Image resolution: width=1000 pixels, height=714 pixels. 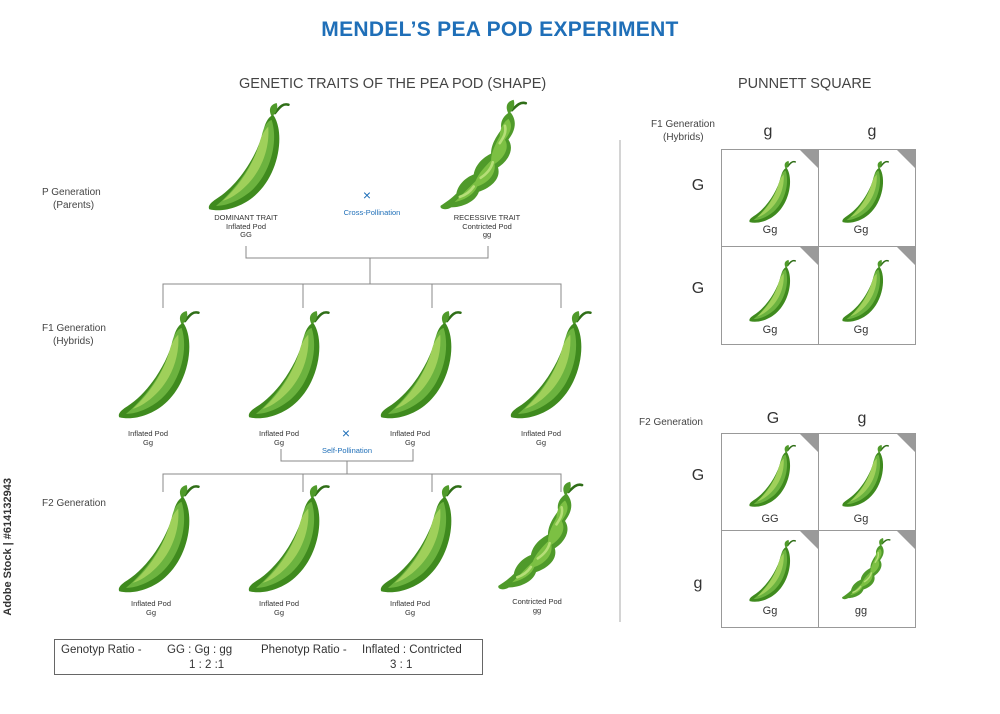 I want to click on f2-pod-3-caption: Inflated Pod Gg, so click(x=410, y=608).